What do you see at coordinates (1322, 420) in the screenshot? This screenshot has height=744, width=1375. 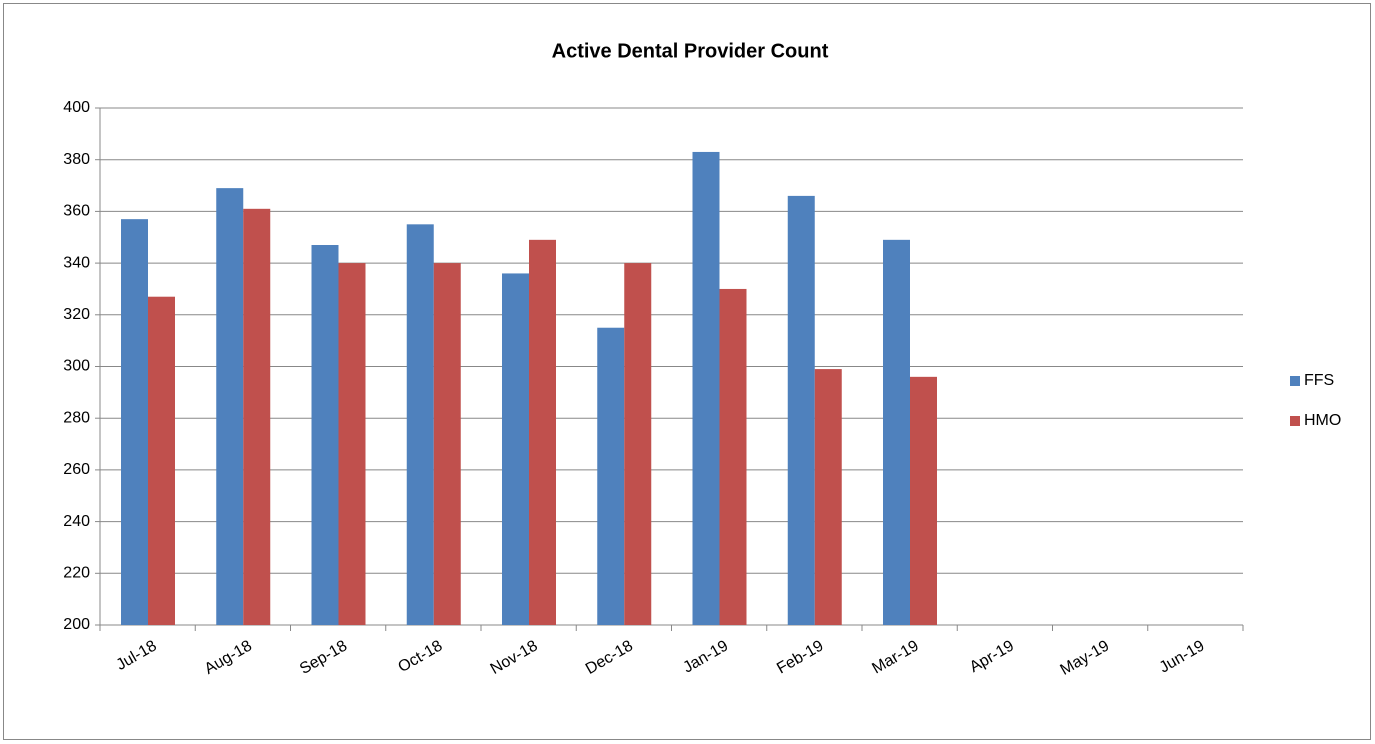 I see `legend-label: HMO` at bounding box center [1322, 420].